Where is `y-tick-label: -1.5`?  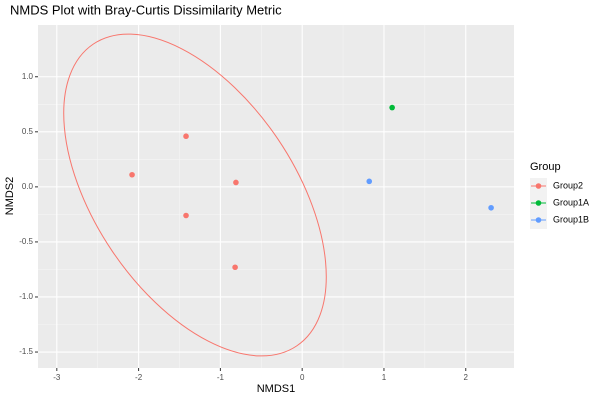 y-tick-label: -1.5 is located at coordinates (26, 351).